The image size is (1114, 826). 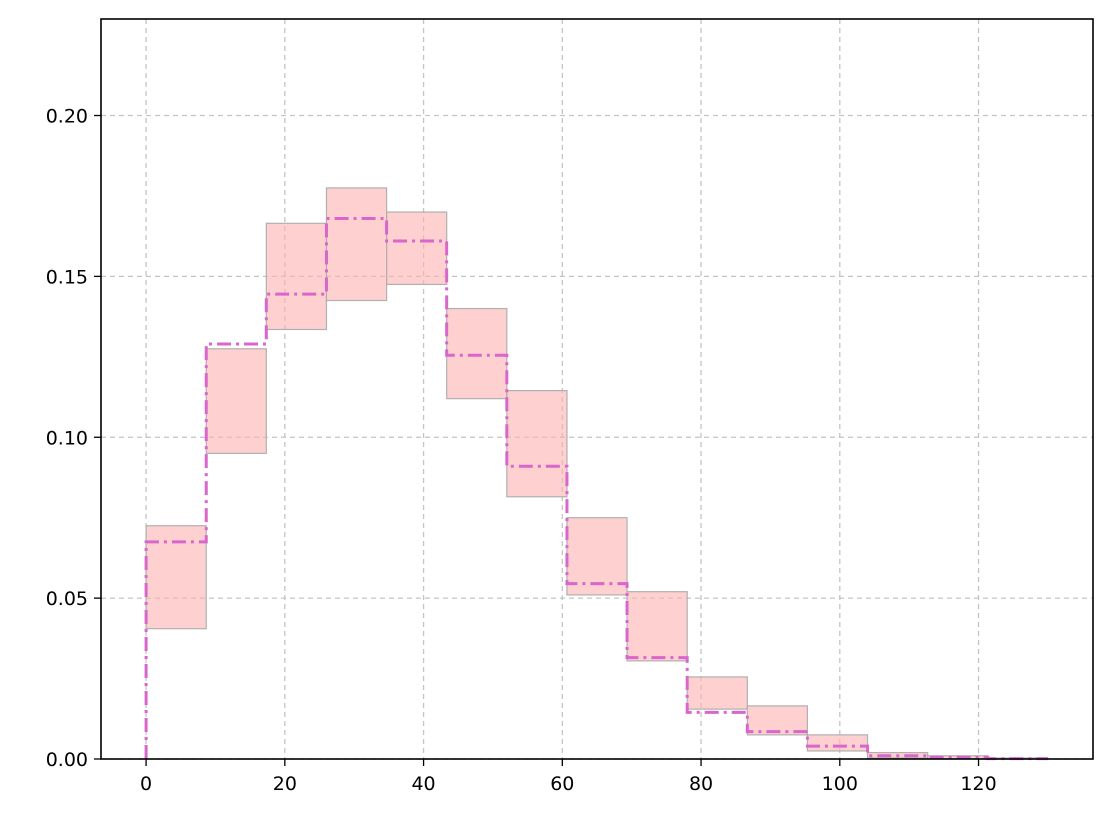 What do you see at coordinates (67, 438) in the screenshot?
I see `y-tick-label-0.10: 0.10` at bounding box center [67, 438].